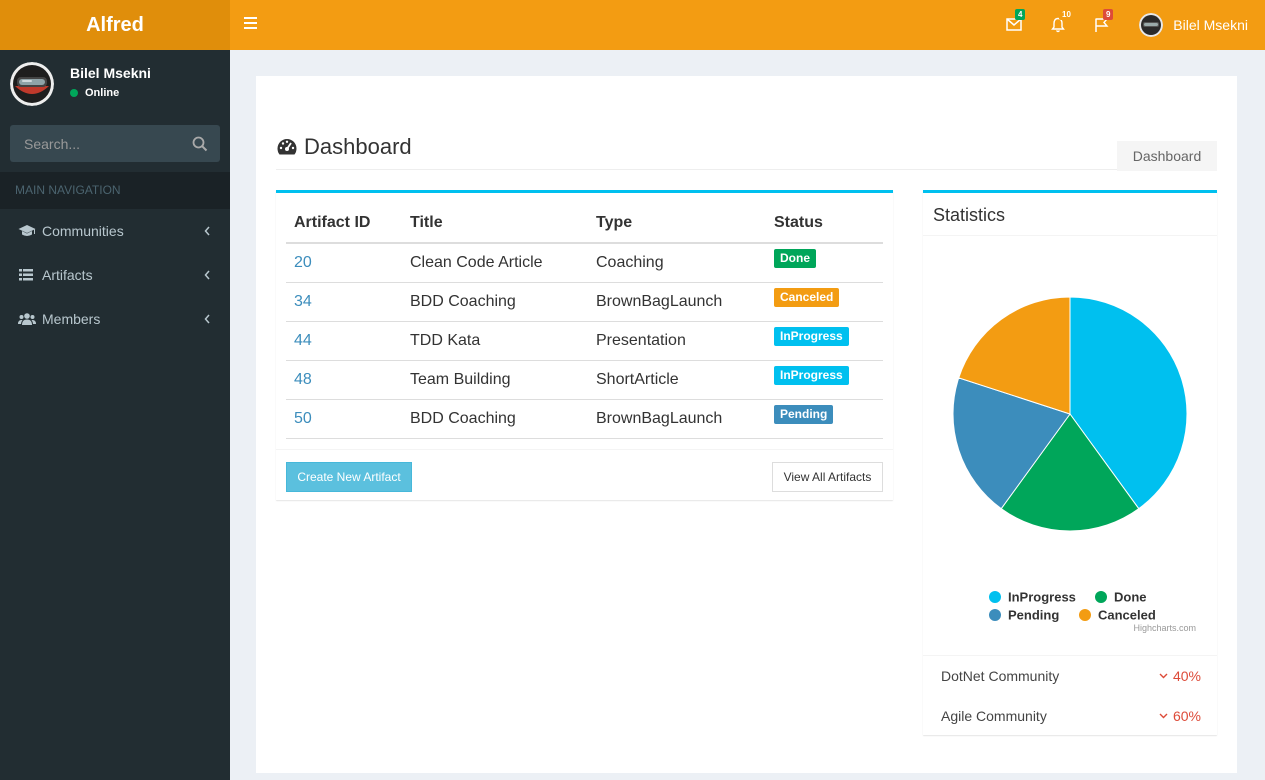 The width and height of the screenshot is (1265, 780). What do you see at coordinates (677, 263) in the screenshot?
I see `artifact-type: Coaching` at bounding box center [677, 263].